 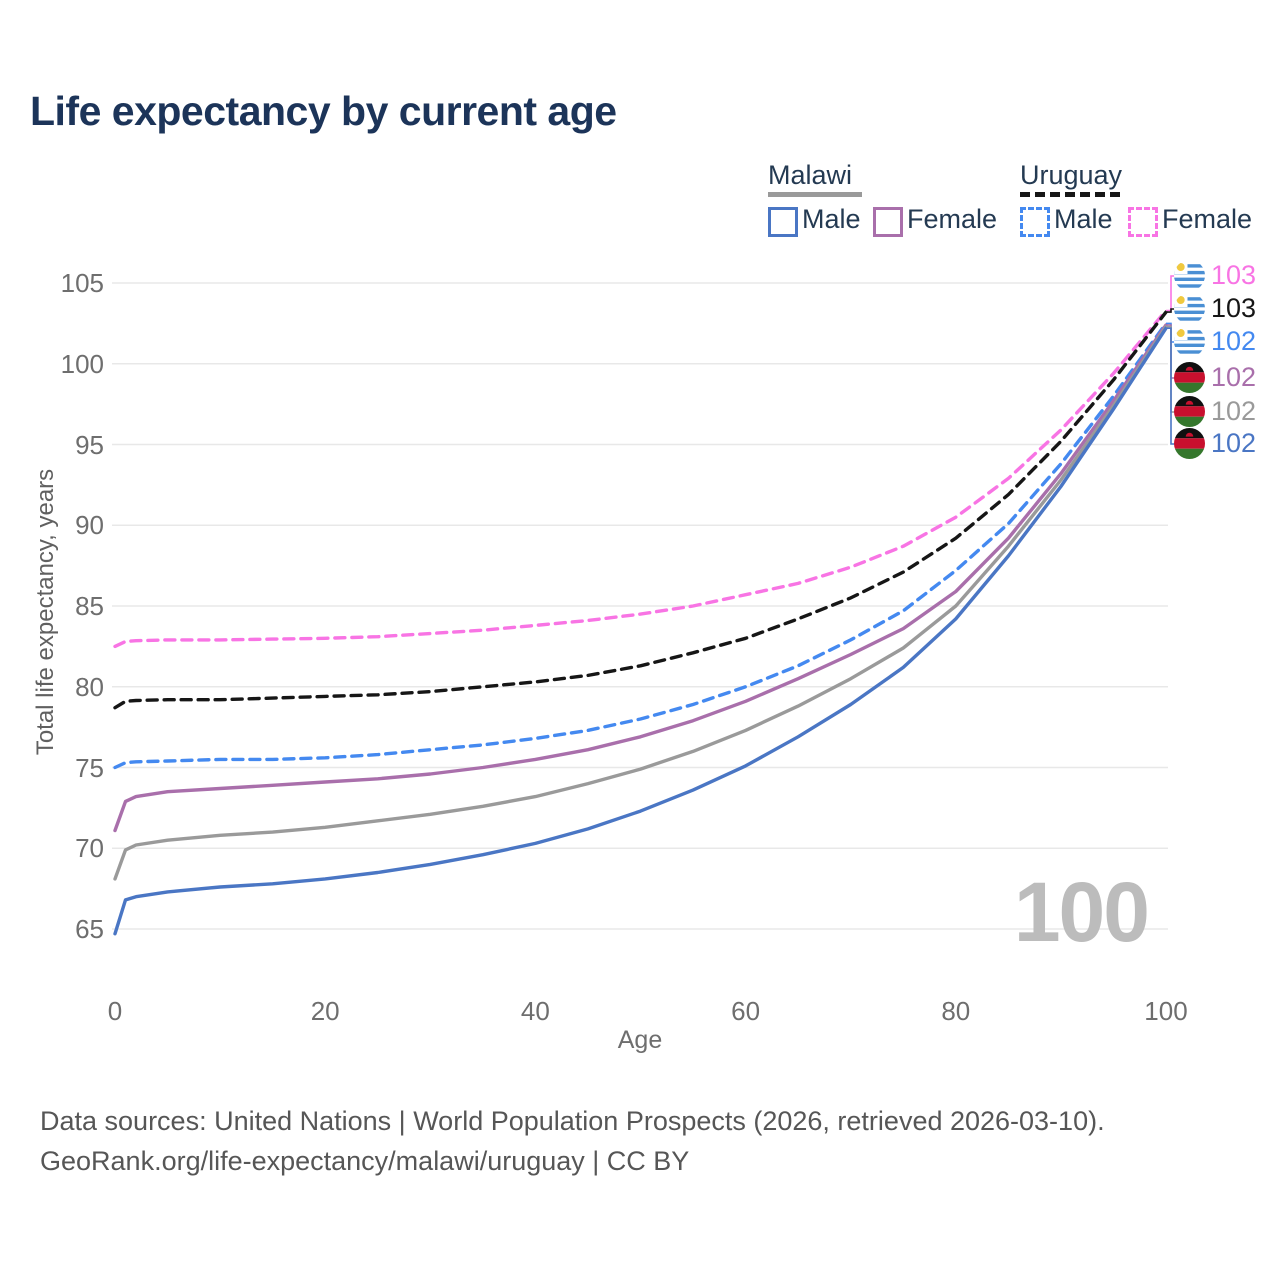 What do you see at coordinates (82, 283) in the screenshot?
I see `y-tick-105: 105` at bounding box center [82, 283].